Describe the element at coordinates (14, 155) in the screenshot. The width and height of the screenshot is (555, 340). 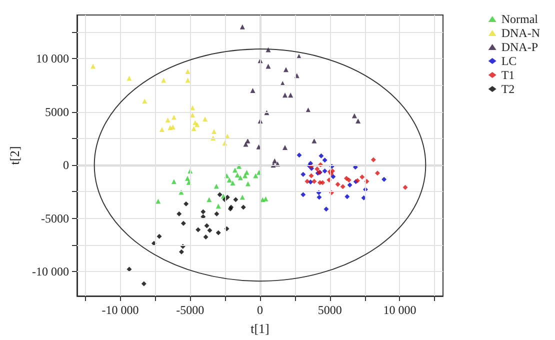
I see `y-axis-title: t[2]` at that location.